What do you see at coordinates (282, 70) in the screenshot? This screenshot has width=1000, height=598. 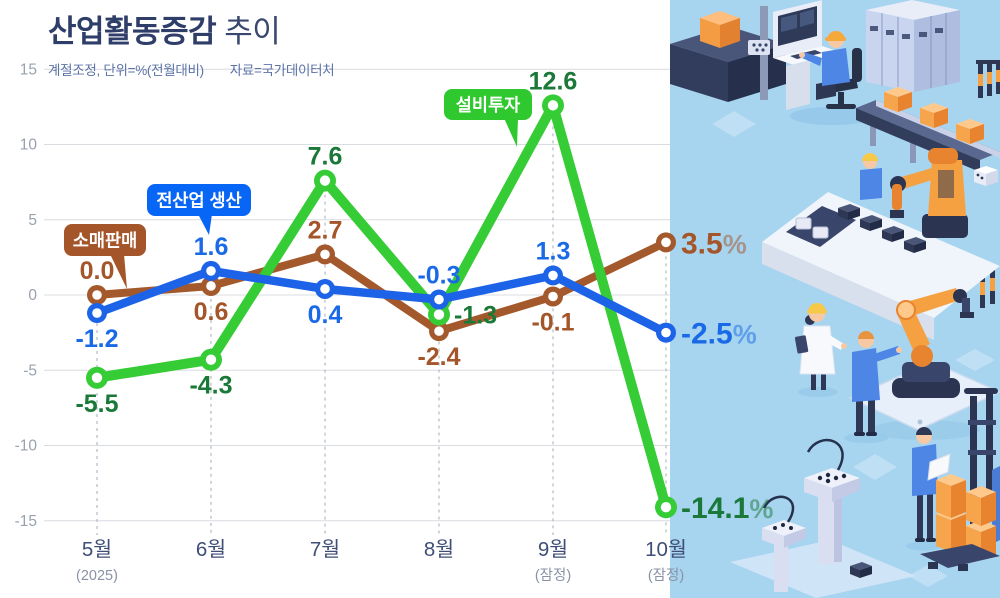 I see `chart-source: 자료=국가데이터처` at bounding box center [282, 70].